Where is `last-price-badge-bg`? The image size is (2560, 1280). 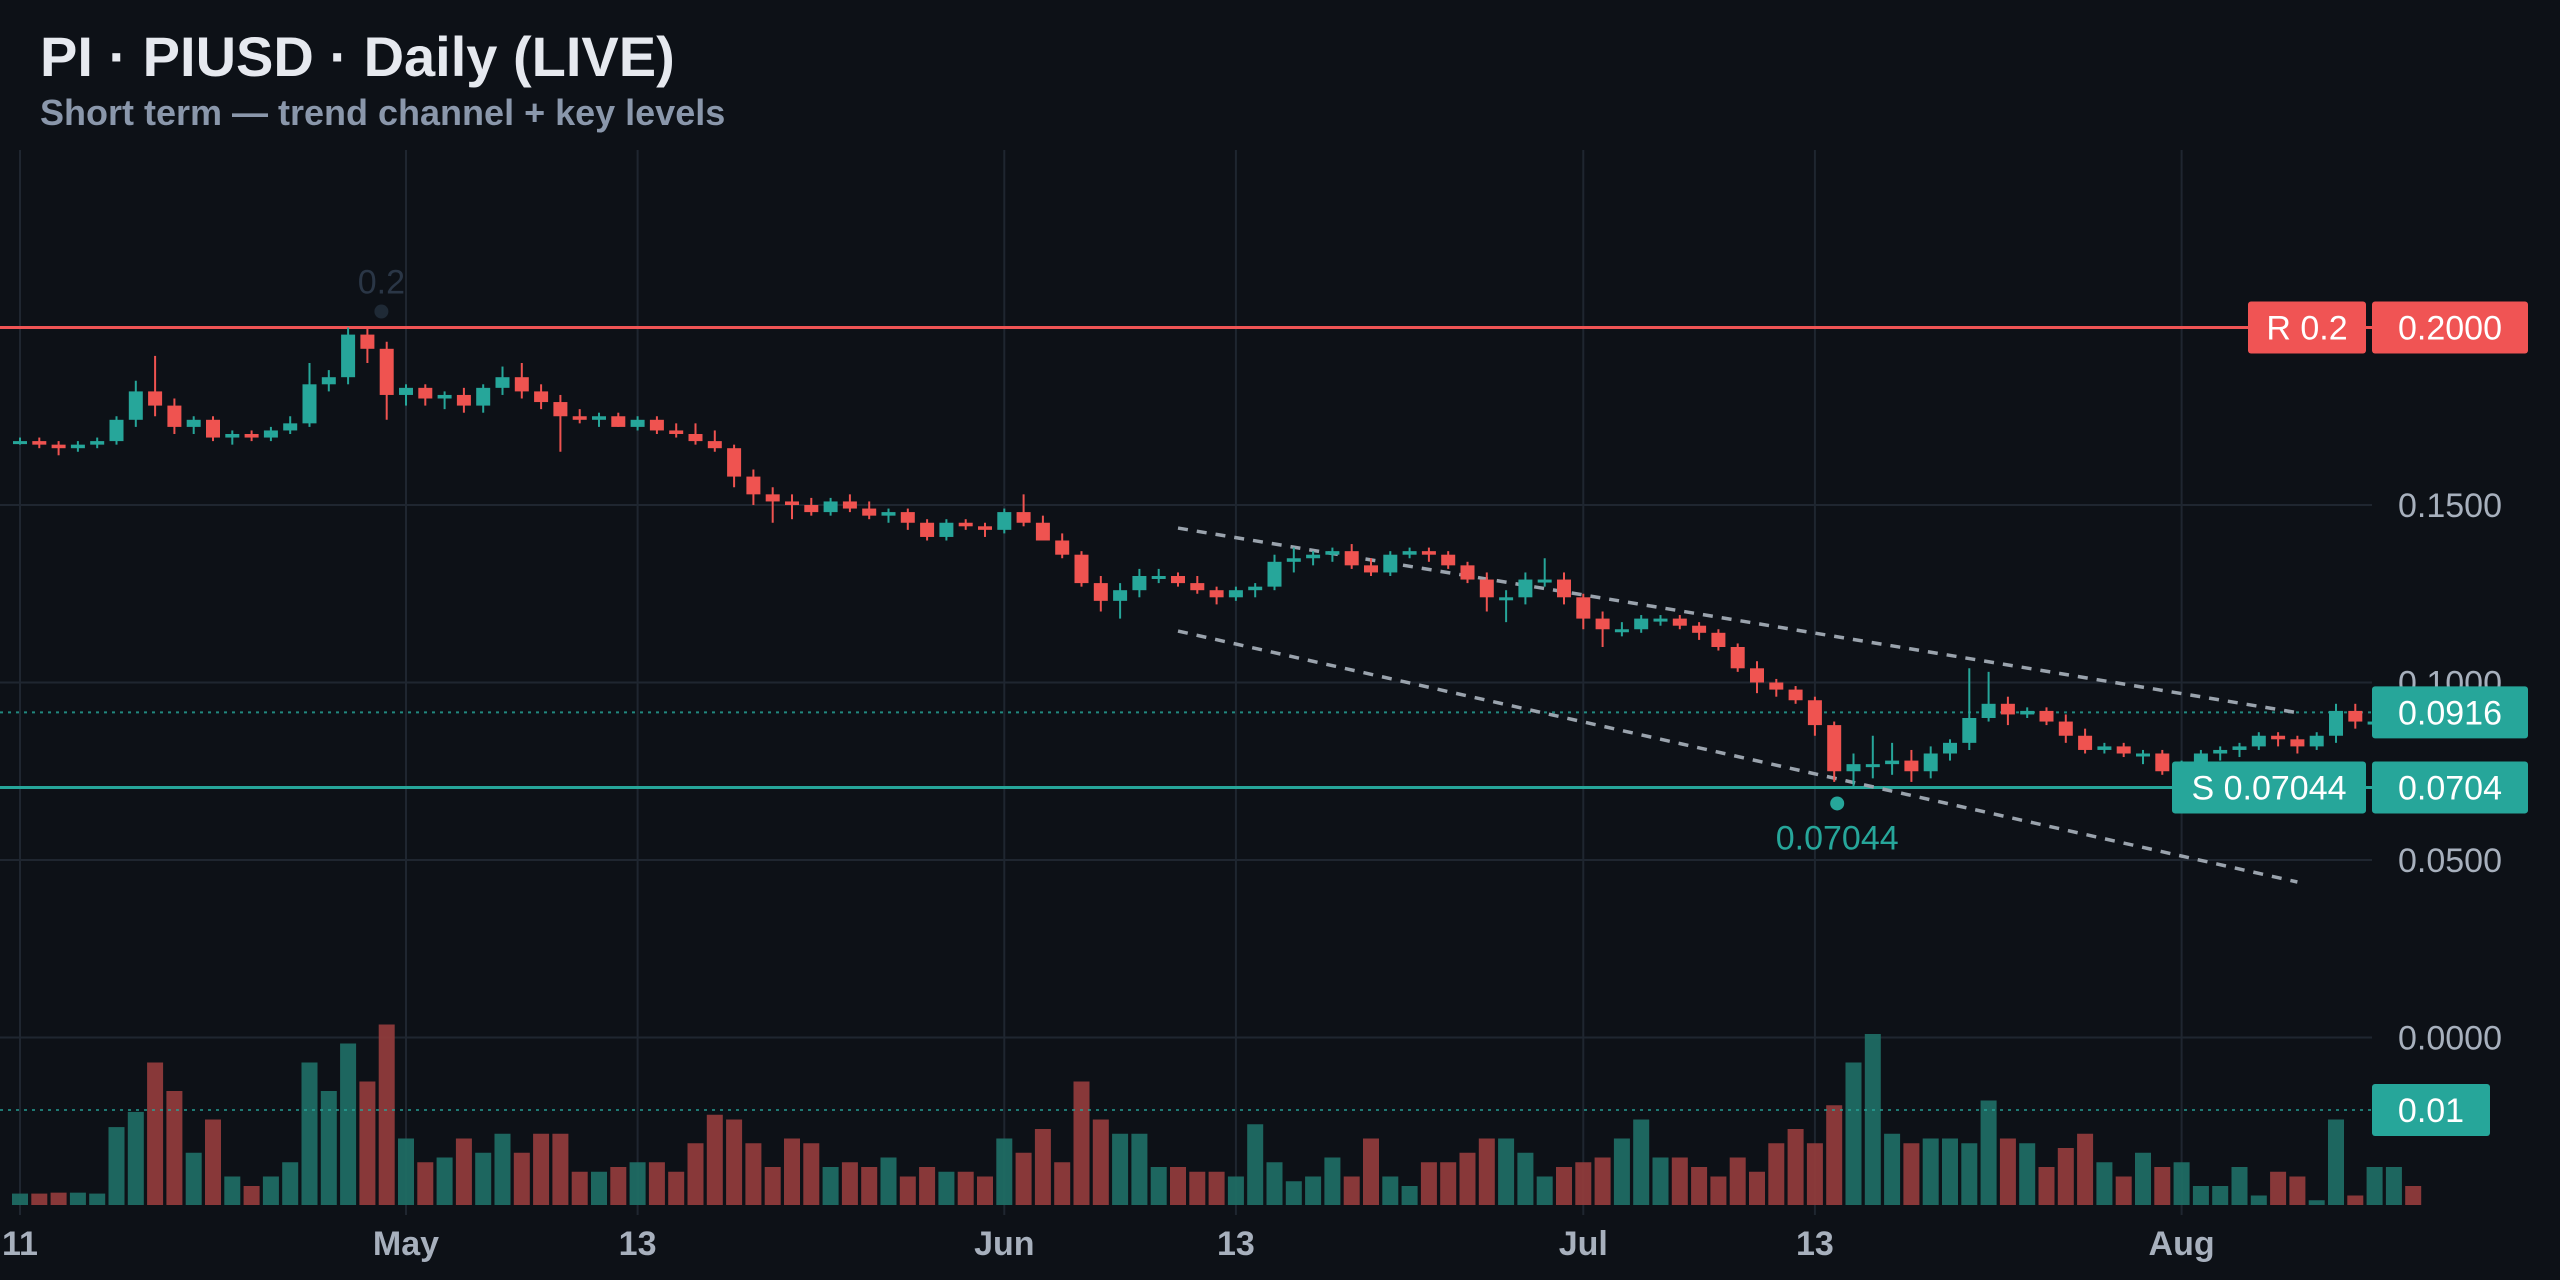
last-price-badge-bg is located at coordinates (2450, 712).